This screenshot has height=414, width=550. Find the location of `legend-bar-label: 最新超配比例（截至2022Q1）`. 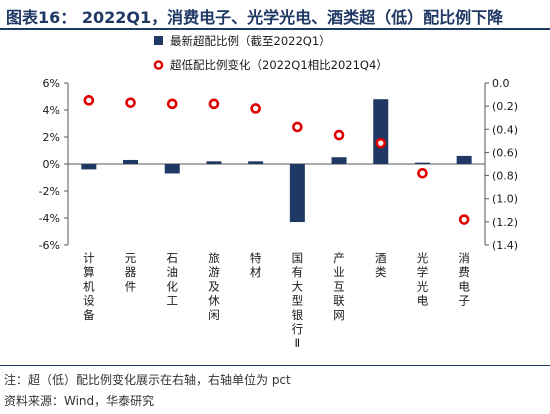

legend-bar-label: 最新超配比例（截至2022Q1） is located at coordinates (250, 41).